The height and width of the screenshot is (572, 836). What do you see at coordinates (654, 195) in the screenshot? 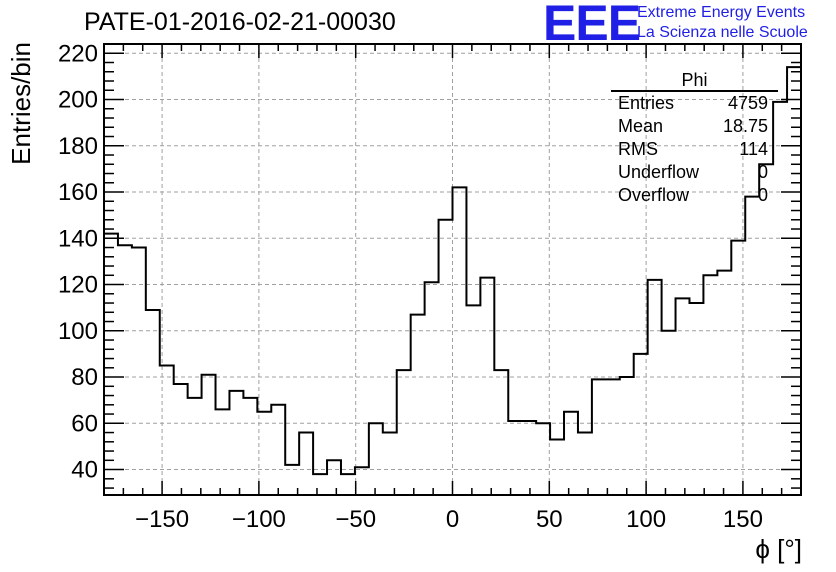
I see `stats-label: Overflow` at bounding box center [654, 195].